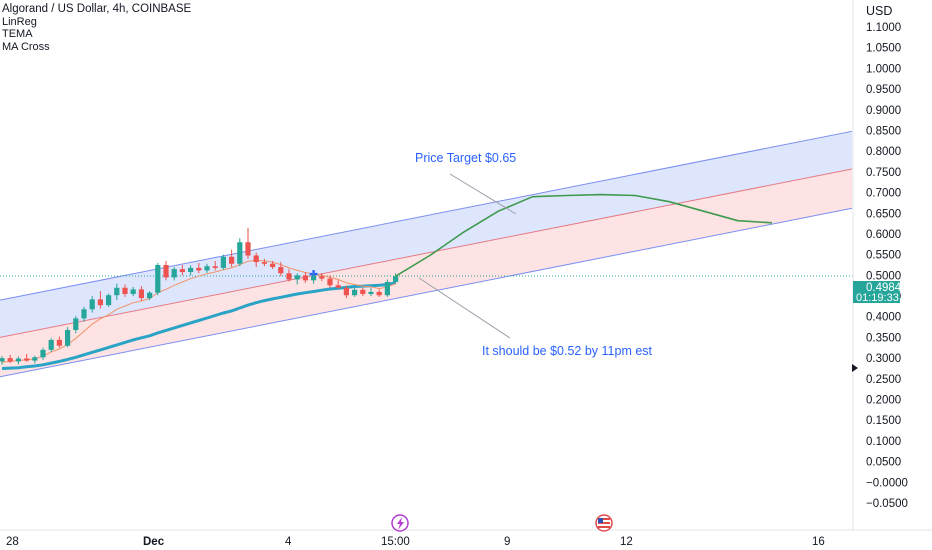 The height and width of the screenshot is (550, 932). I want to click on indicator-tema: TEMA, so click(17, 34).